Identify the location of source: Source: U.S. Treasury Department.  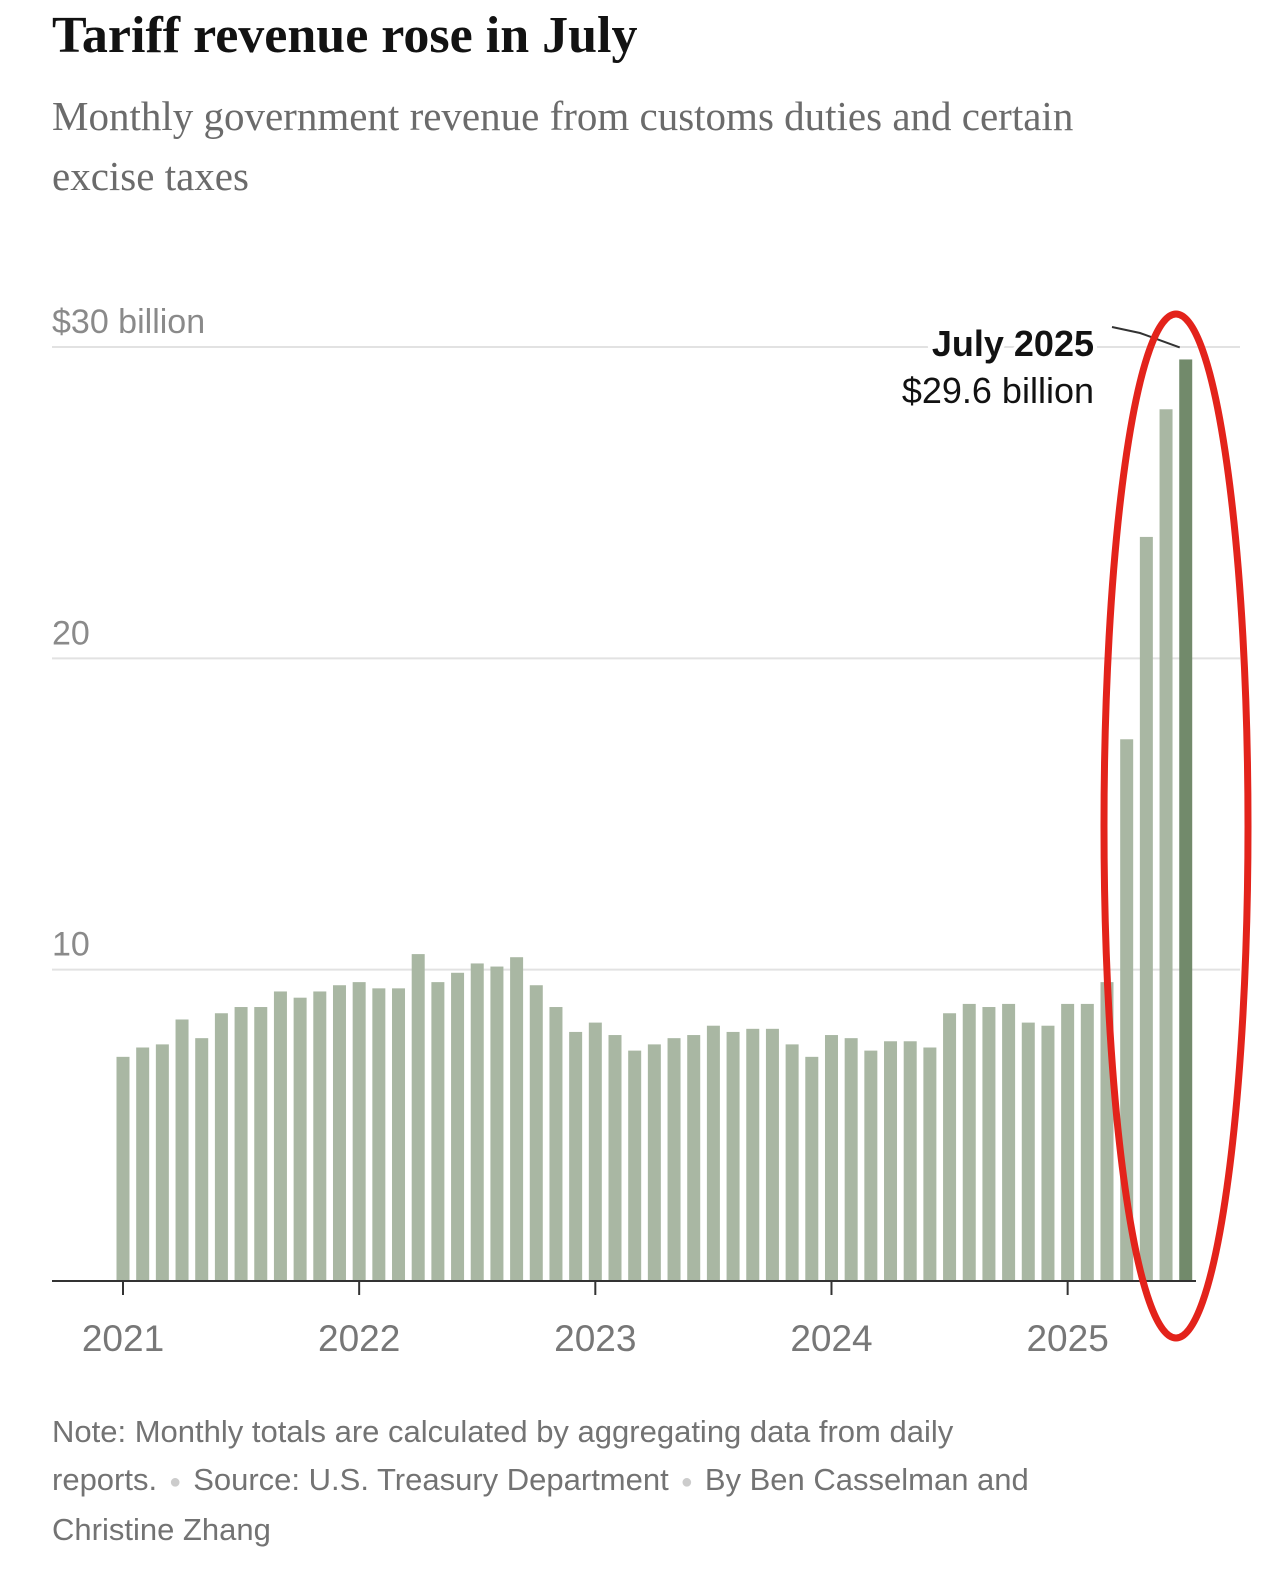
(431, 1479).